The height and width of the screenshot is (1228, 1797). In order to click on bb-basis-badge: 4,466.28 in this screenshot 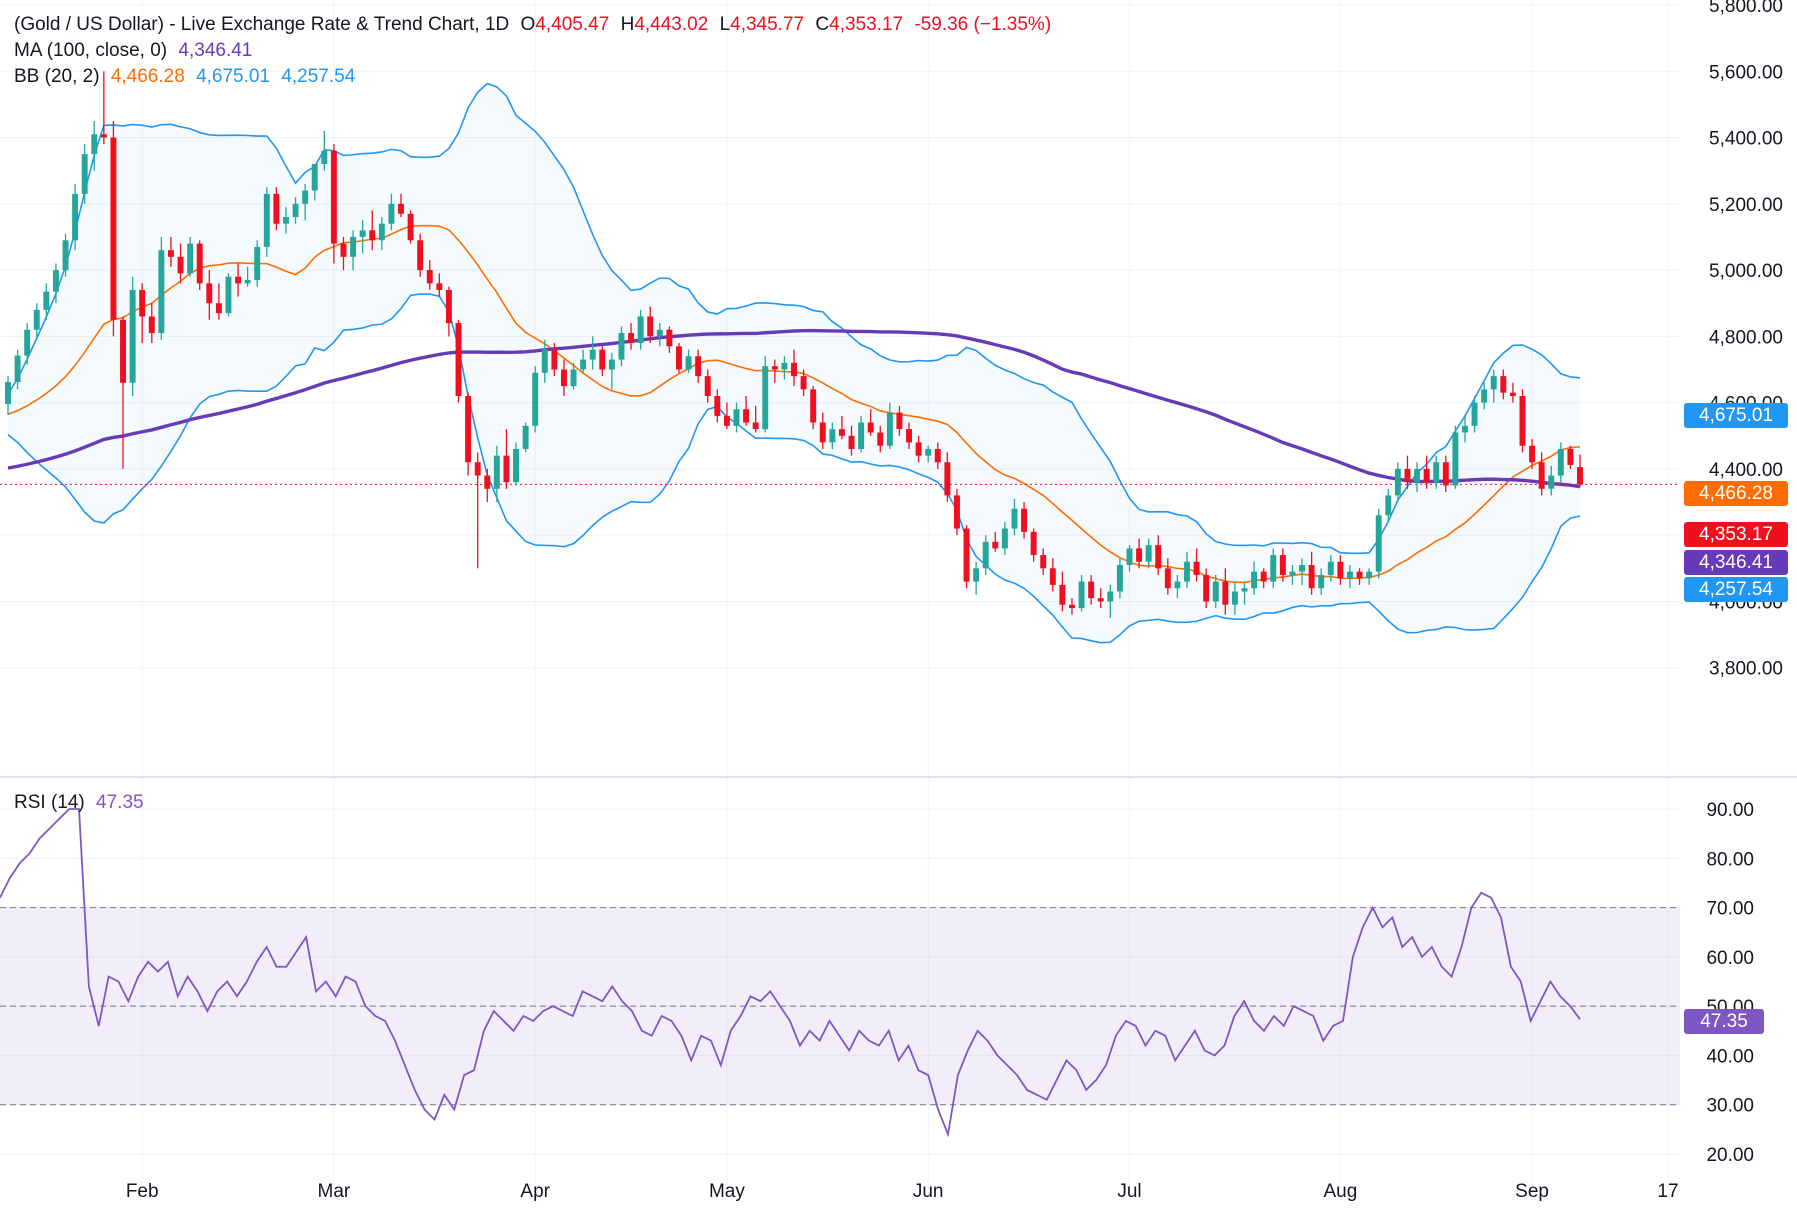, I will do `click(1736, 493)`.